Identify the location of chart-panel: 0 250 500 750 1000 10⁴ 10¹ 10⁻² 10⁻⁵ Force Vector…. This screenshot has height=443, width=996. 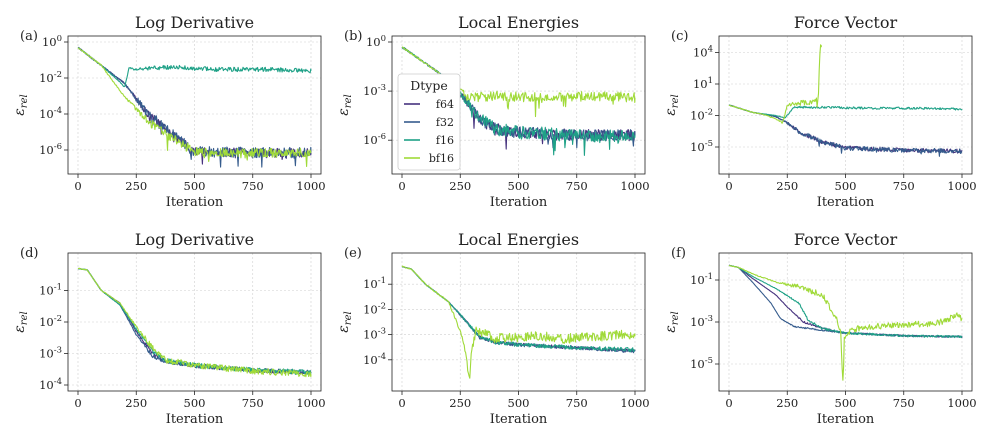
(820, 111).